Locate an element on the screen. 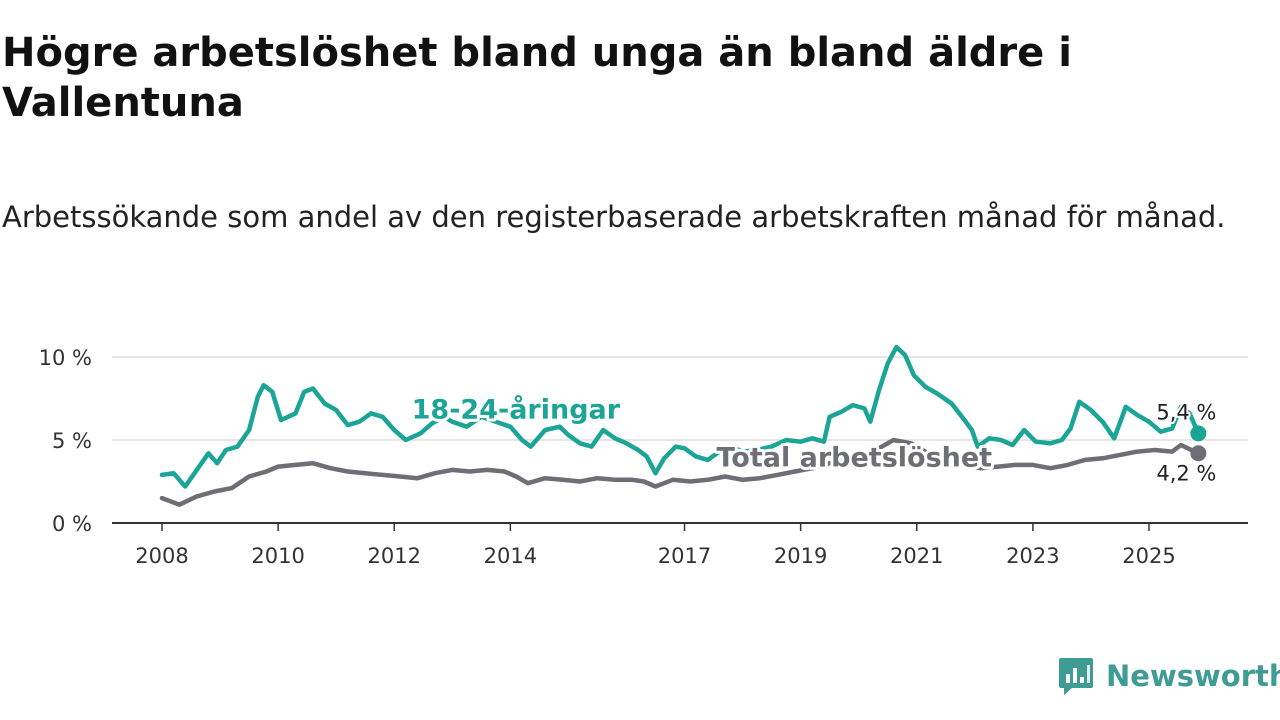 This screenshot has height=720, width=1280. newsworthy-brand-name: Newsworthy is located at coordinates (1193, 676).